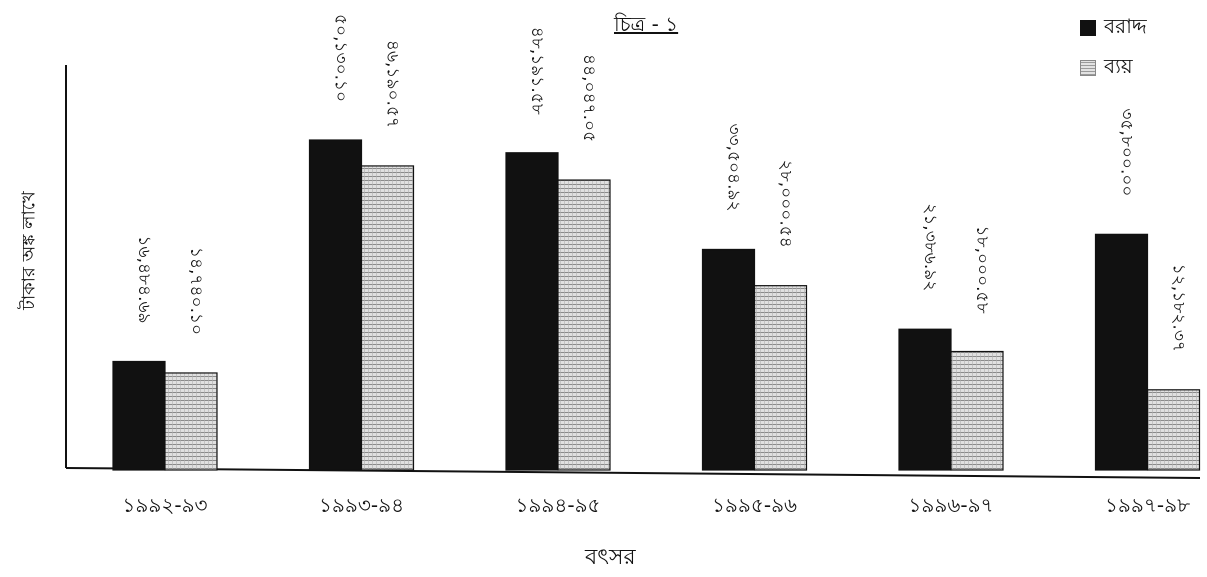  Describe the element at coordinates (950, 505) in the screenshot. I see `x-tick-label: ১৯৯৬-৯৭` at that location.